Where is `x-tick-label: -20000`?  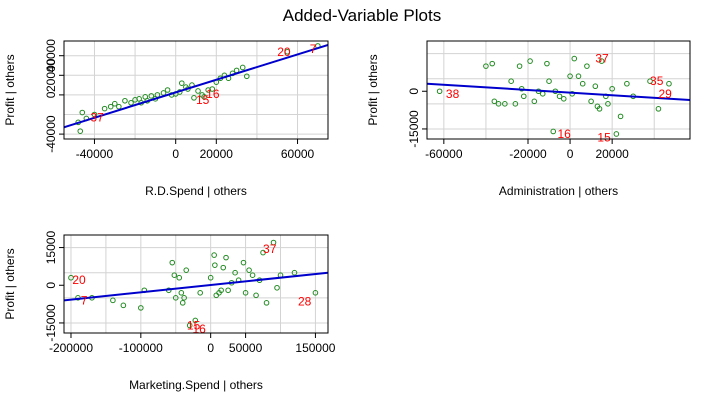 x-tick-label: -20000 is located at coordinates (528, 154).